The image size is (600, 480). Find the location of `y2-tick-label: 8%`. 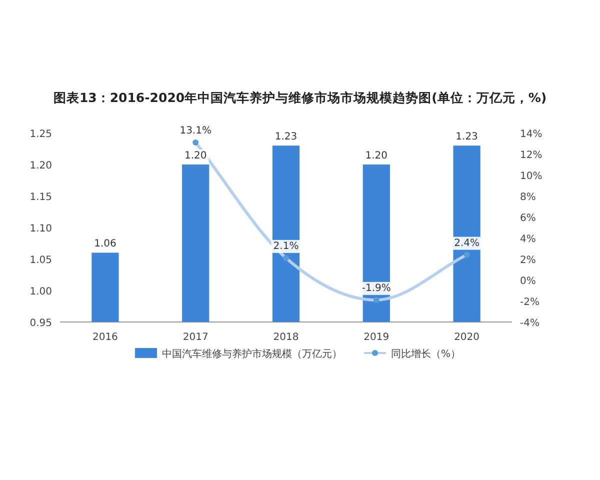

y2-tick-label: 8% is located at coordinates (528, 197).